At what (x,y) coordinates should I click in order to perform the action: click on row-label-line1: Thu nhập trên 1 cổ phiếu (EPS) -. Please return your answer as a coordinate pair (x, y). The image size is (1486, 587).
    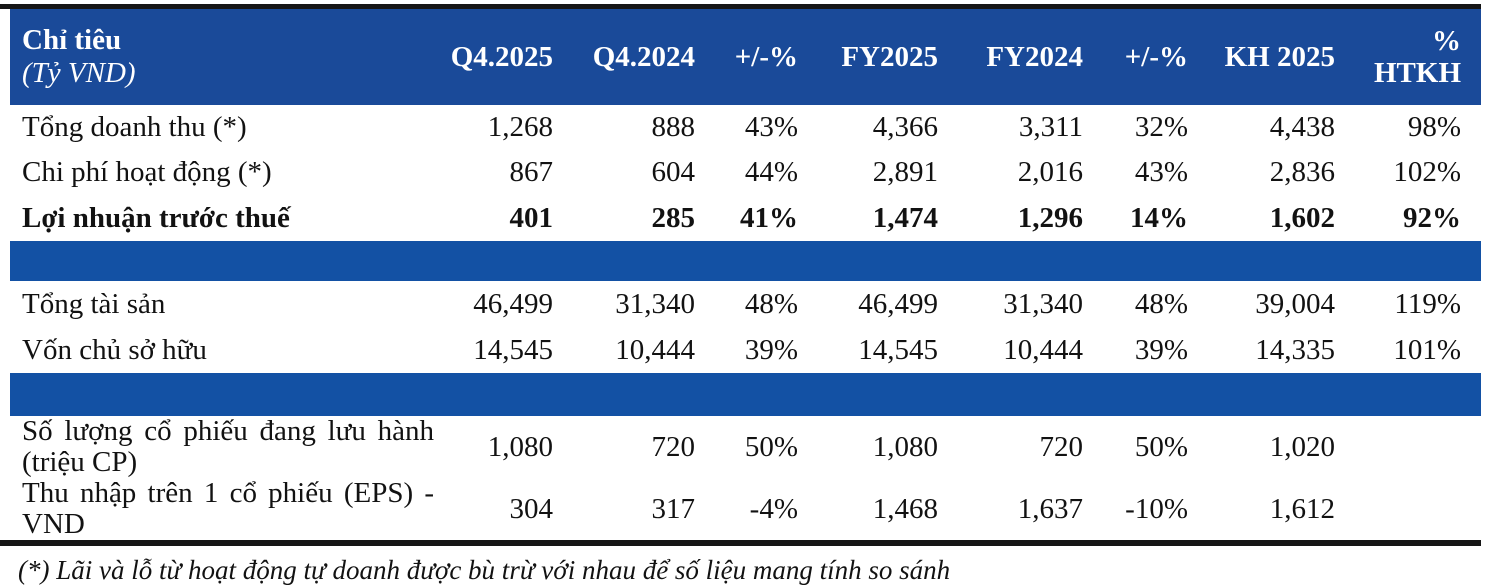
    Looking at the image, I should click on (228, 493).